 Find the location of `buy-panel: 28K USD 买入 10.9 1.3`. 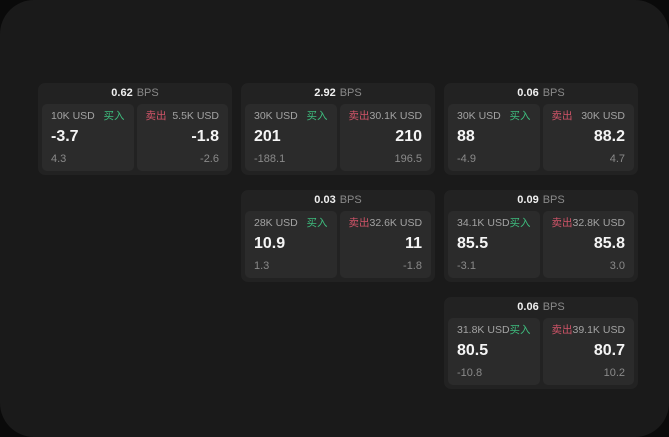

buy-panel: 28K USD 买入 10.9 1.3 is located at coordinates (291, 244).